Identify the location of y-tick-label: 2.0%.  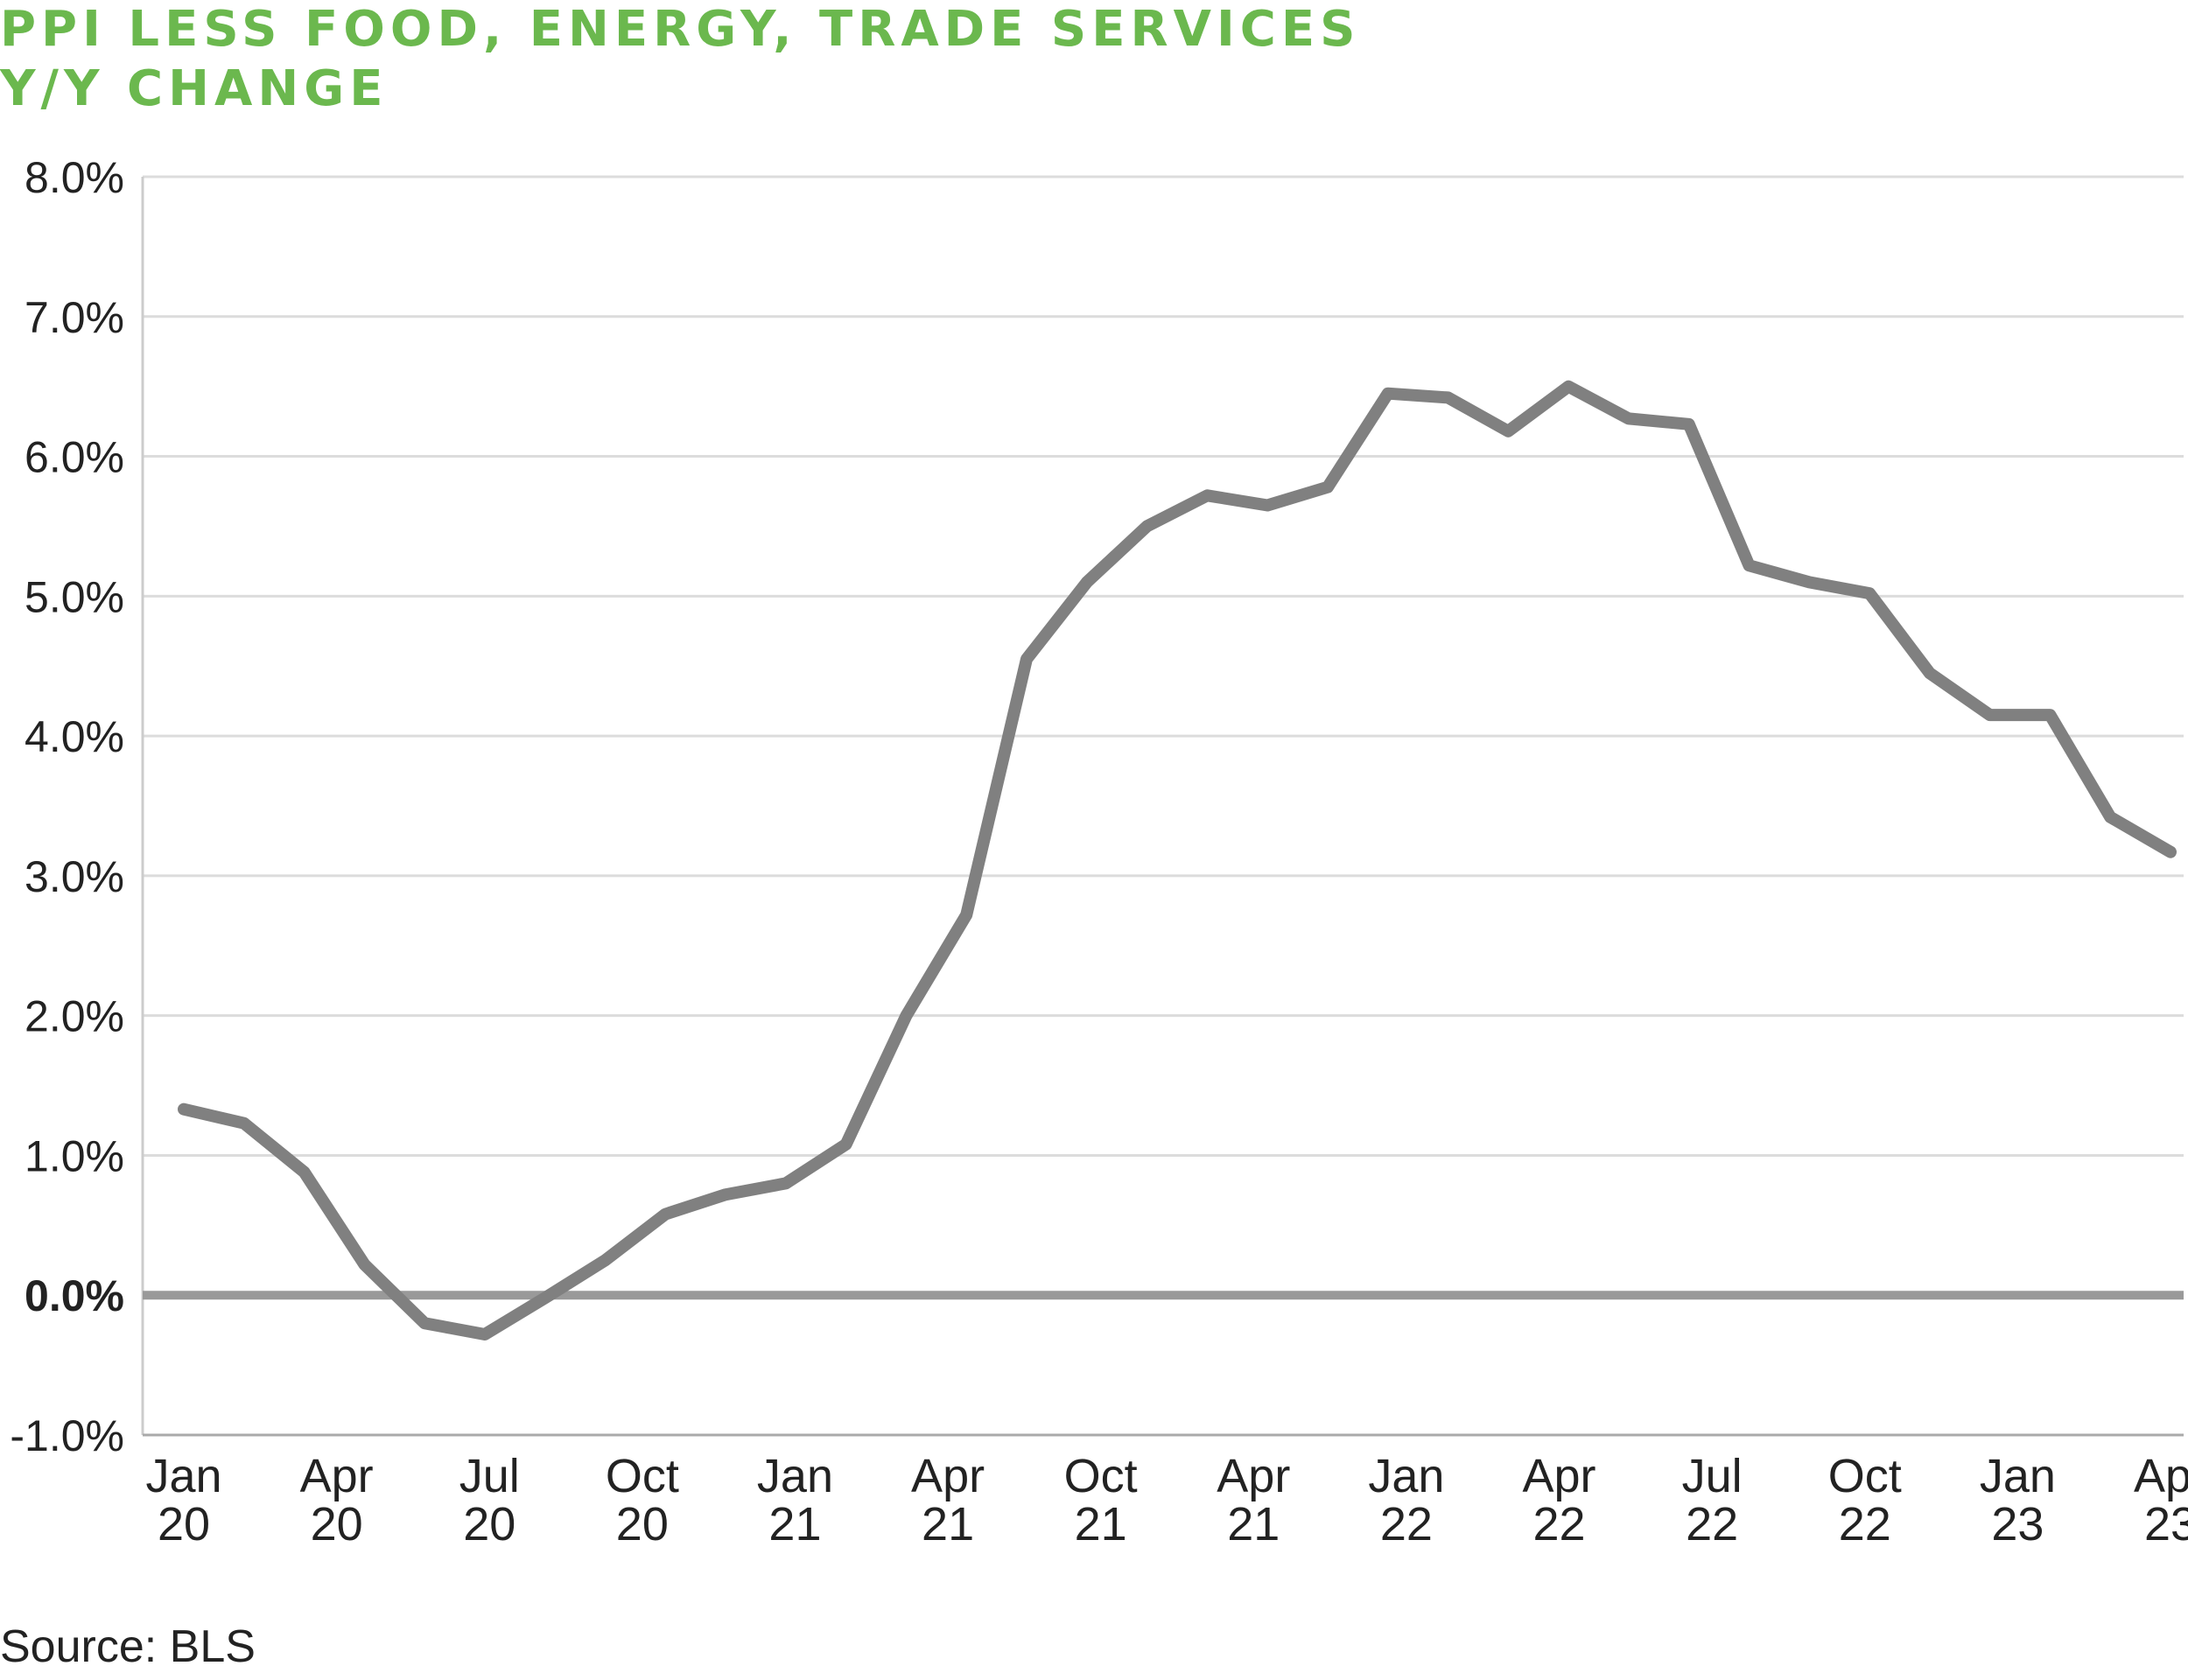
(74, 1016).